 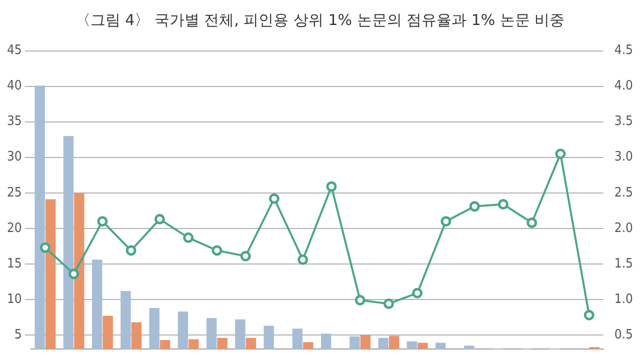 What do you see at coordinates (14, 86) in the screenshot?
I see `y-tick-label: 40` at bounding box center [14, 86].